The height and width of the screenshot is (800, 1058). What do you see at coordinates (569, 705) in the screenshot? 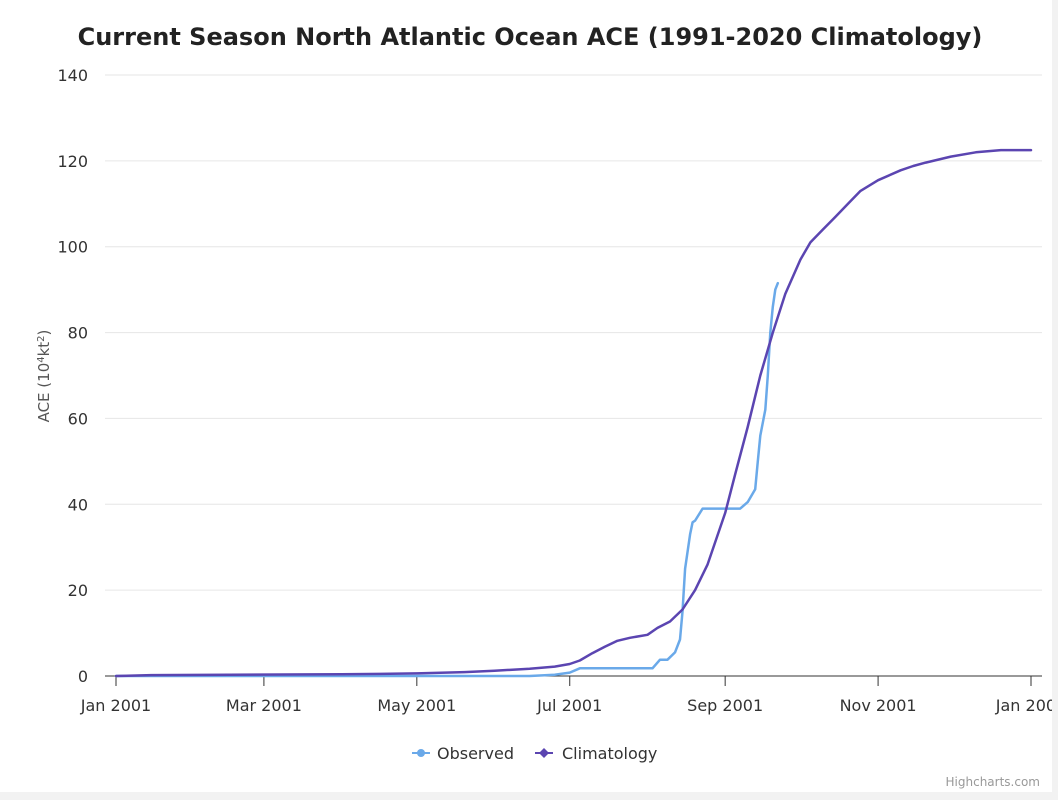
I see `x-tick-label: Jul 2001` at bounding box center [569, 705].